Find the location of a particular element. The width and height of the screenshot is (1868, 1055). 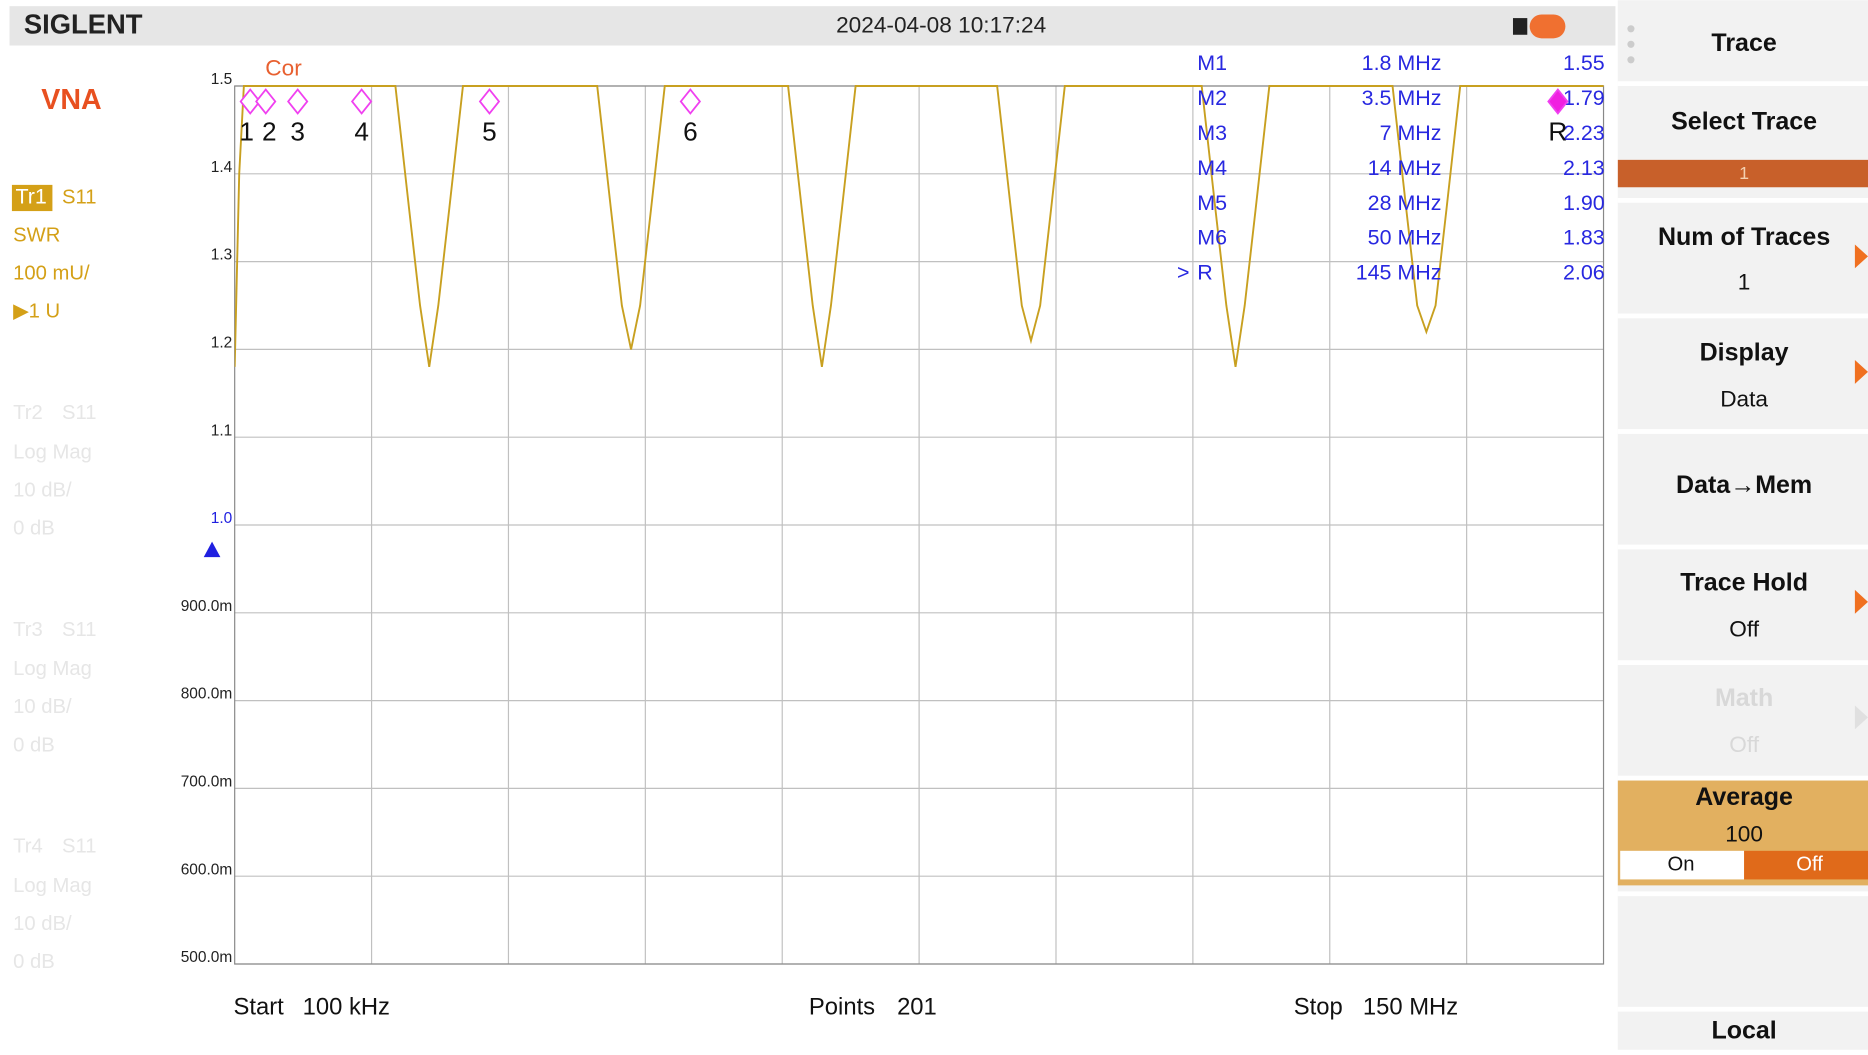

y-tick-label: 700.0m is located at coordinates (207, 782).